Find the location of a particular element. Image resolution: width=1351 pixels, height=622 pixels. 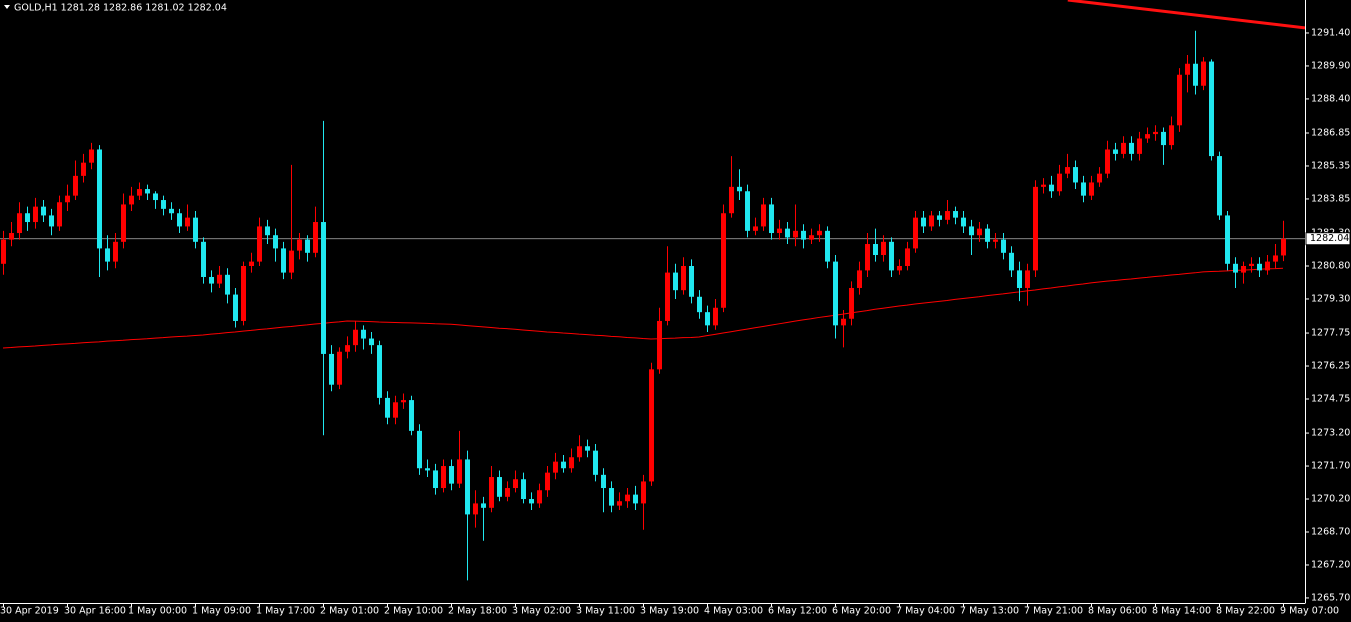

y-tick-label: 1283.85 is located at coordinates (1330, 198).